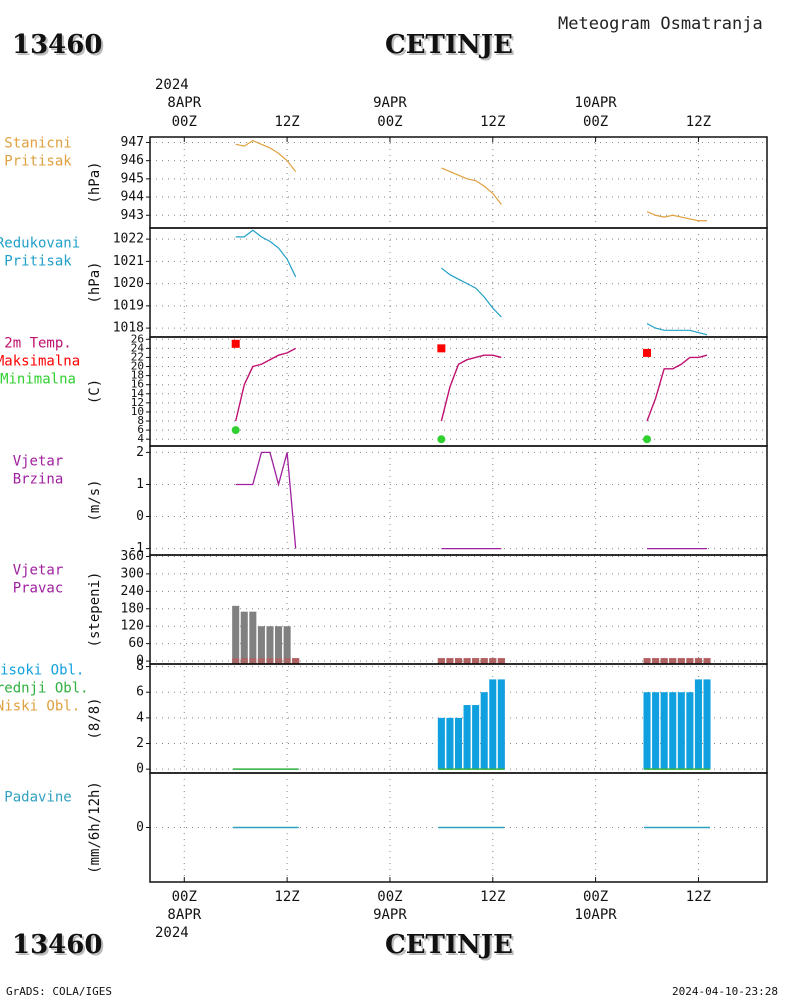  I want to click on panel-label: Padavine, so click(37, 798).